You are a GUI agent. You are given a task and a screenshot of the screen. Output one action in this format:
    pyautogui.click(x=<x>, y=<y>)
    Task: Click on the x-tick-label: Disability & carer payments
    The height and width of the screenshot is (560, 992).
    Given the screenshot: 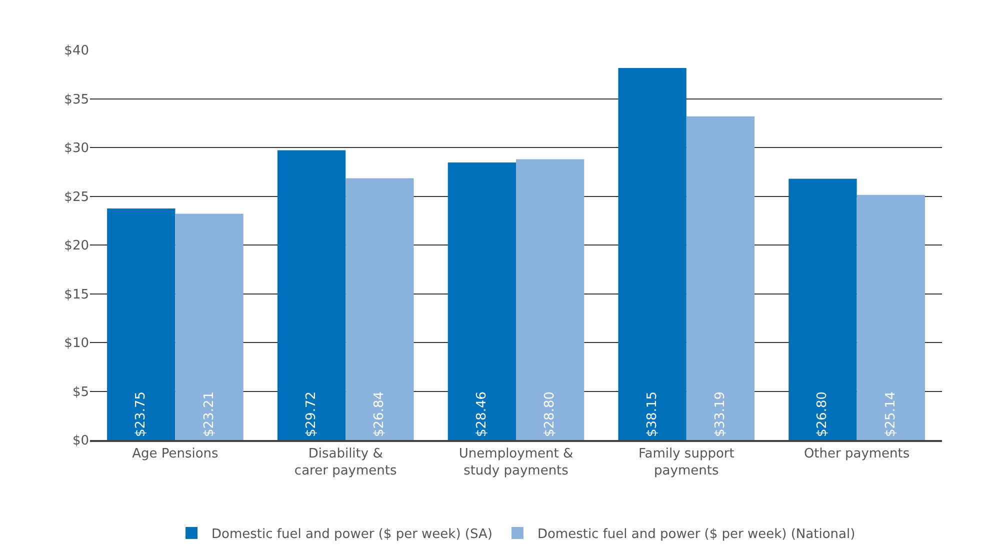 What is the action you would take?
    pyautogui.click(x=345, y=462)
    